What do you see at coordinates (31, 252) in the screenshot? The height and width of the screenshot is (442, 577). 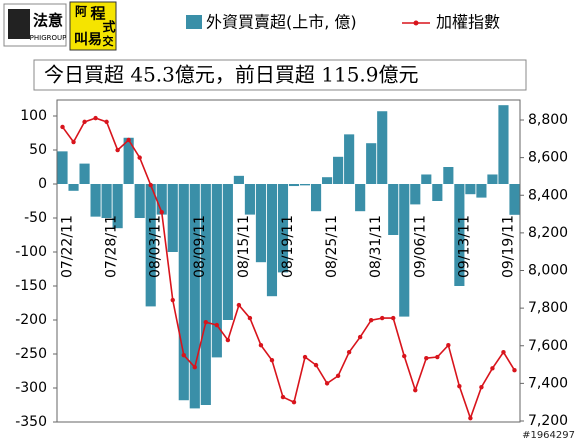 I see `y-tick-label: -100` at bounding box center [31, 252].